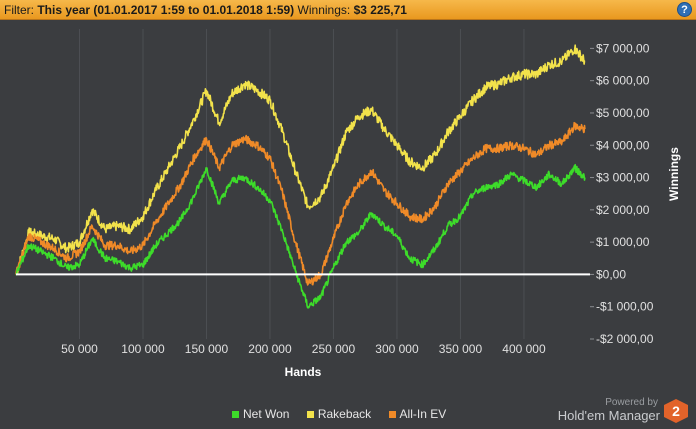  What do you see at coordinates (270, 349) in the screenshot?
I see `x-tick-label: 200 000` at bounding box center [270, 349].